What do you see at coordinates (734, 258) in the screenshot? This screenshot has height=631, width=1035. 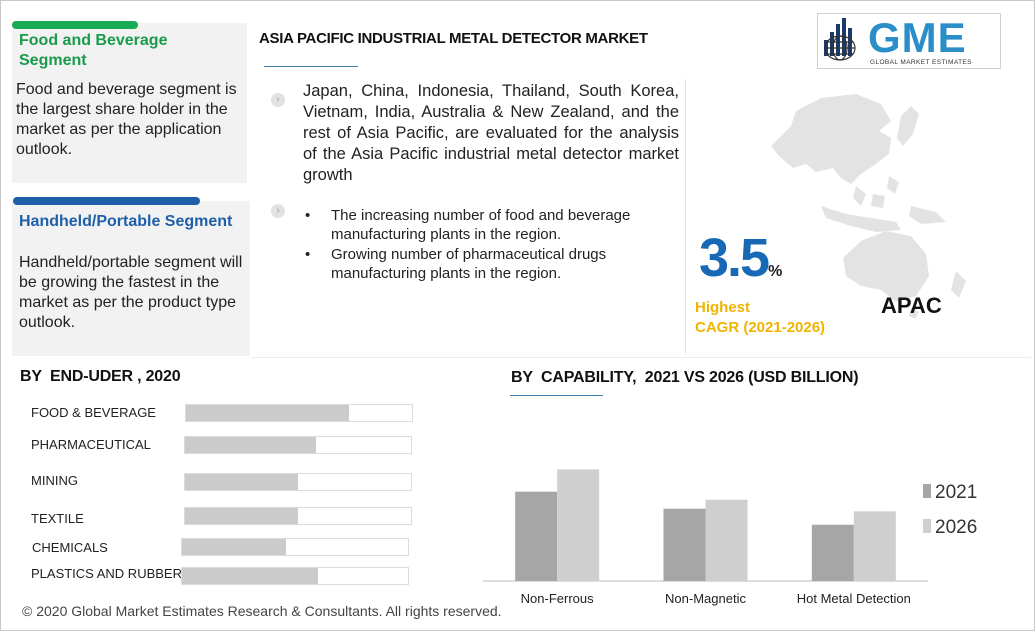 I see `cagr-value: 3.5` at bounding box center [734, 258].